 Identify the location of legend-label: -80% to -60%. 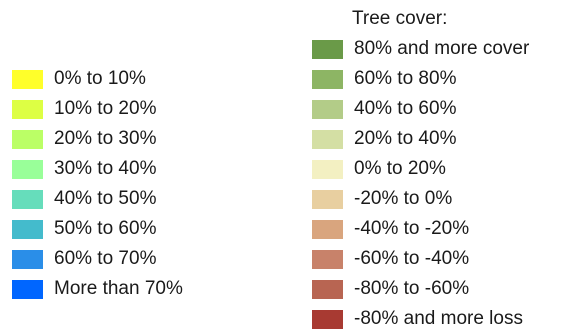
(412, 288).